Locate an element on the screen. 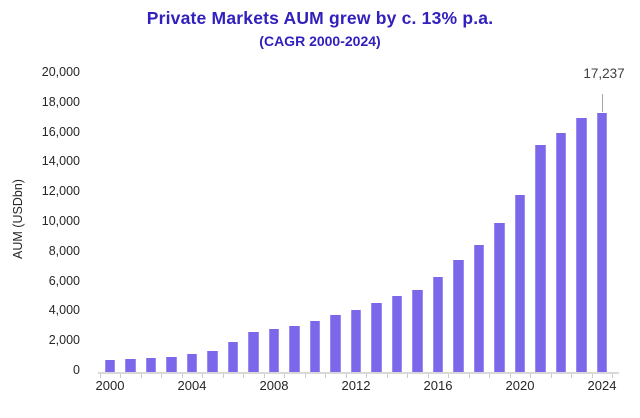  bar-2009 is located at coordinates (294, 349).